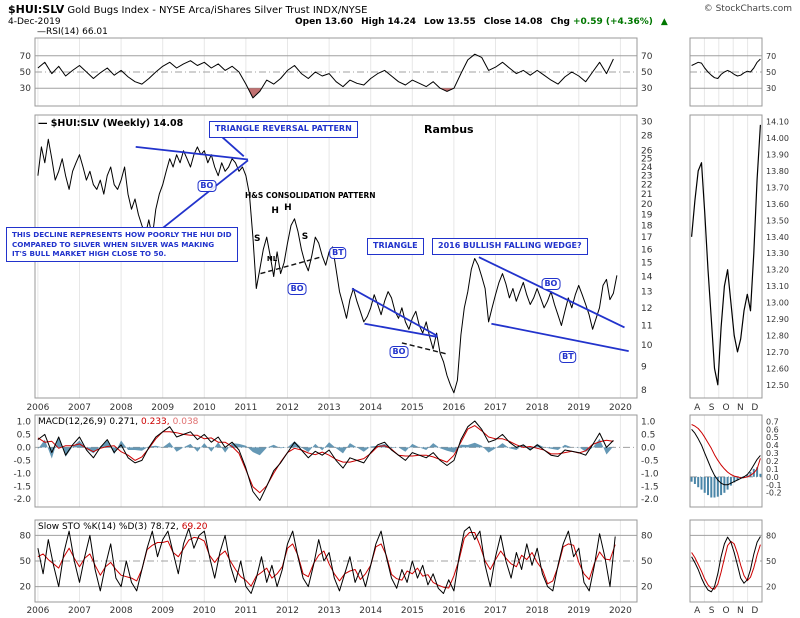 Image resolution: width=800 pixels, height=618 pixels. I want to click on svg-text: 23, so click(646, 177).